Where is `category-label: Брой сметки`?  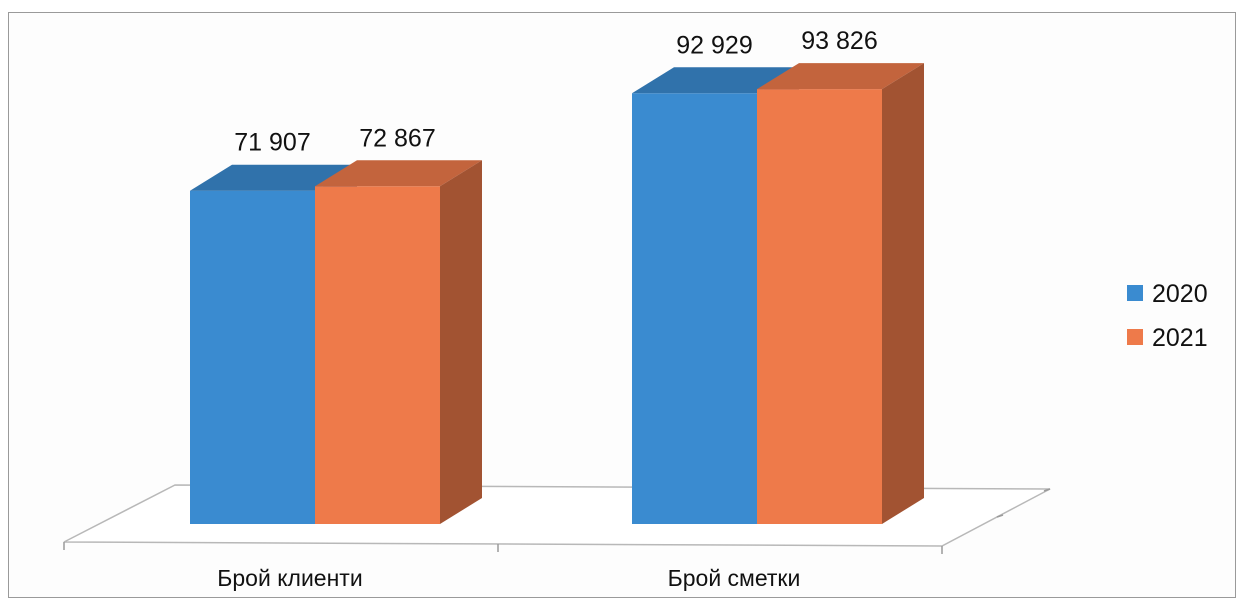
category-label: Брой сметки is located at coordinates (734, 578).